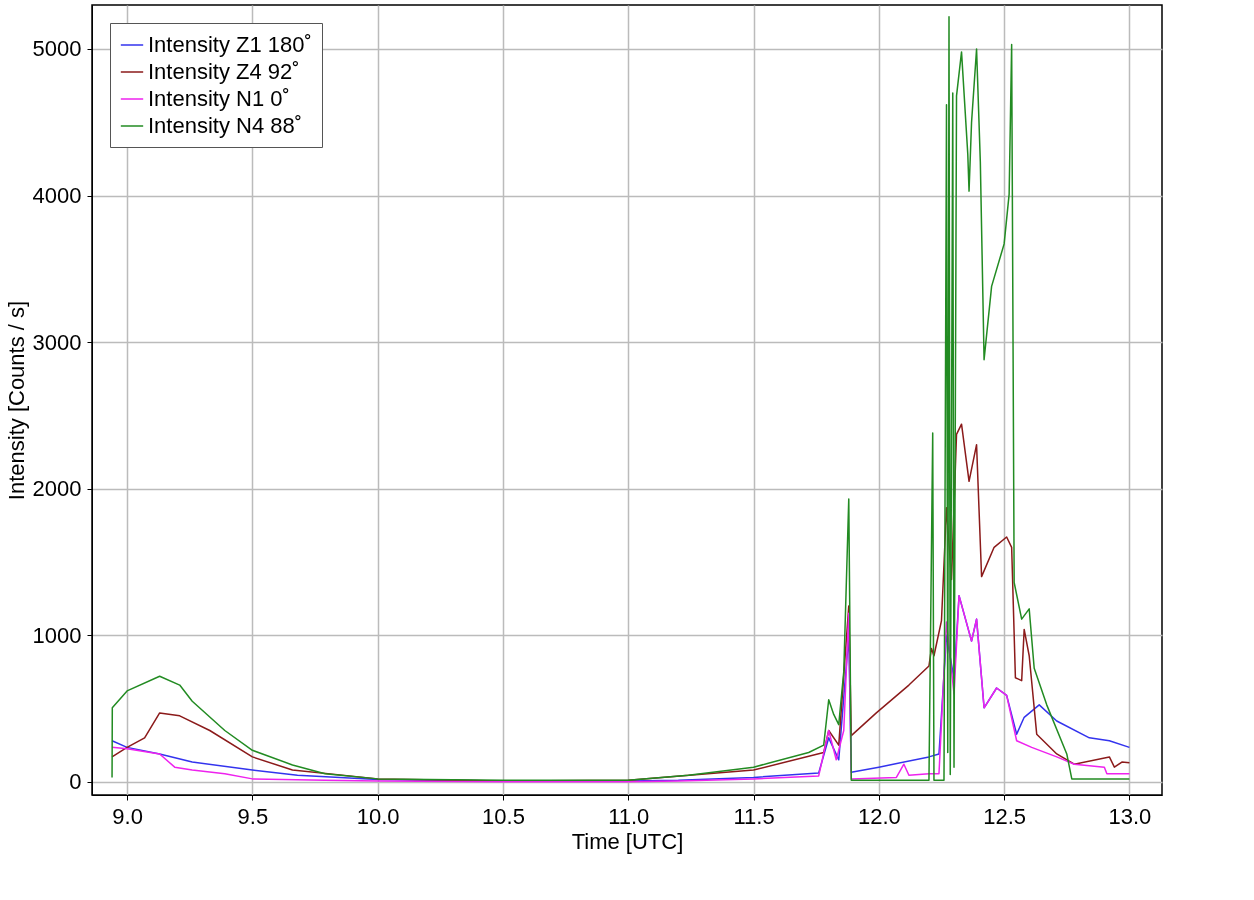  Describe the element at coordinates (16, 400) in the screenshot. I see `y-axis-title: Intensity [Counts / s]` at that location.